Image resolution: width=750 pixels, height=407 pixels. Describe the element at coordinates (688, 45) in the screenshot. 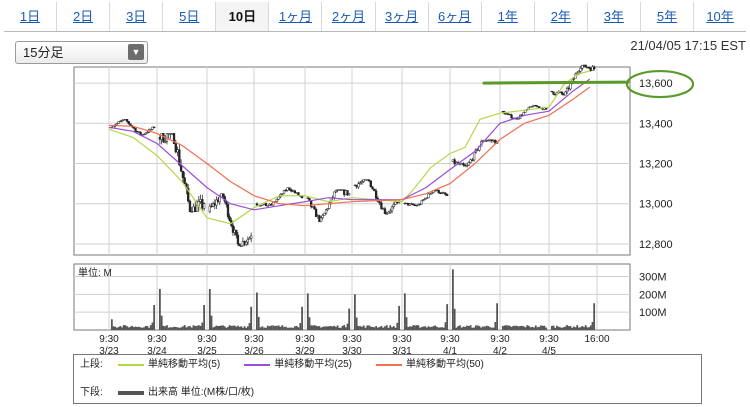

I see `chart-timestamp: 21/04/05 17:15 EST` at that location.